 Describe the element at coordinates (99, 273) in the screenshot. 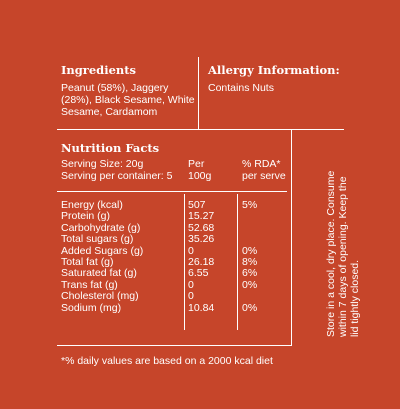

I see `table-row-label: Saturated fat (g)` at that location.